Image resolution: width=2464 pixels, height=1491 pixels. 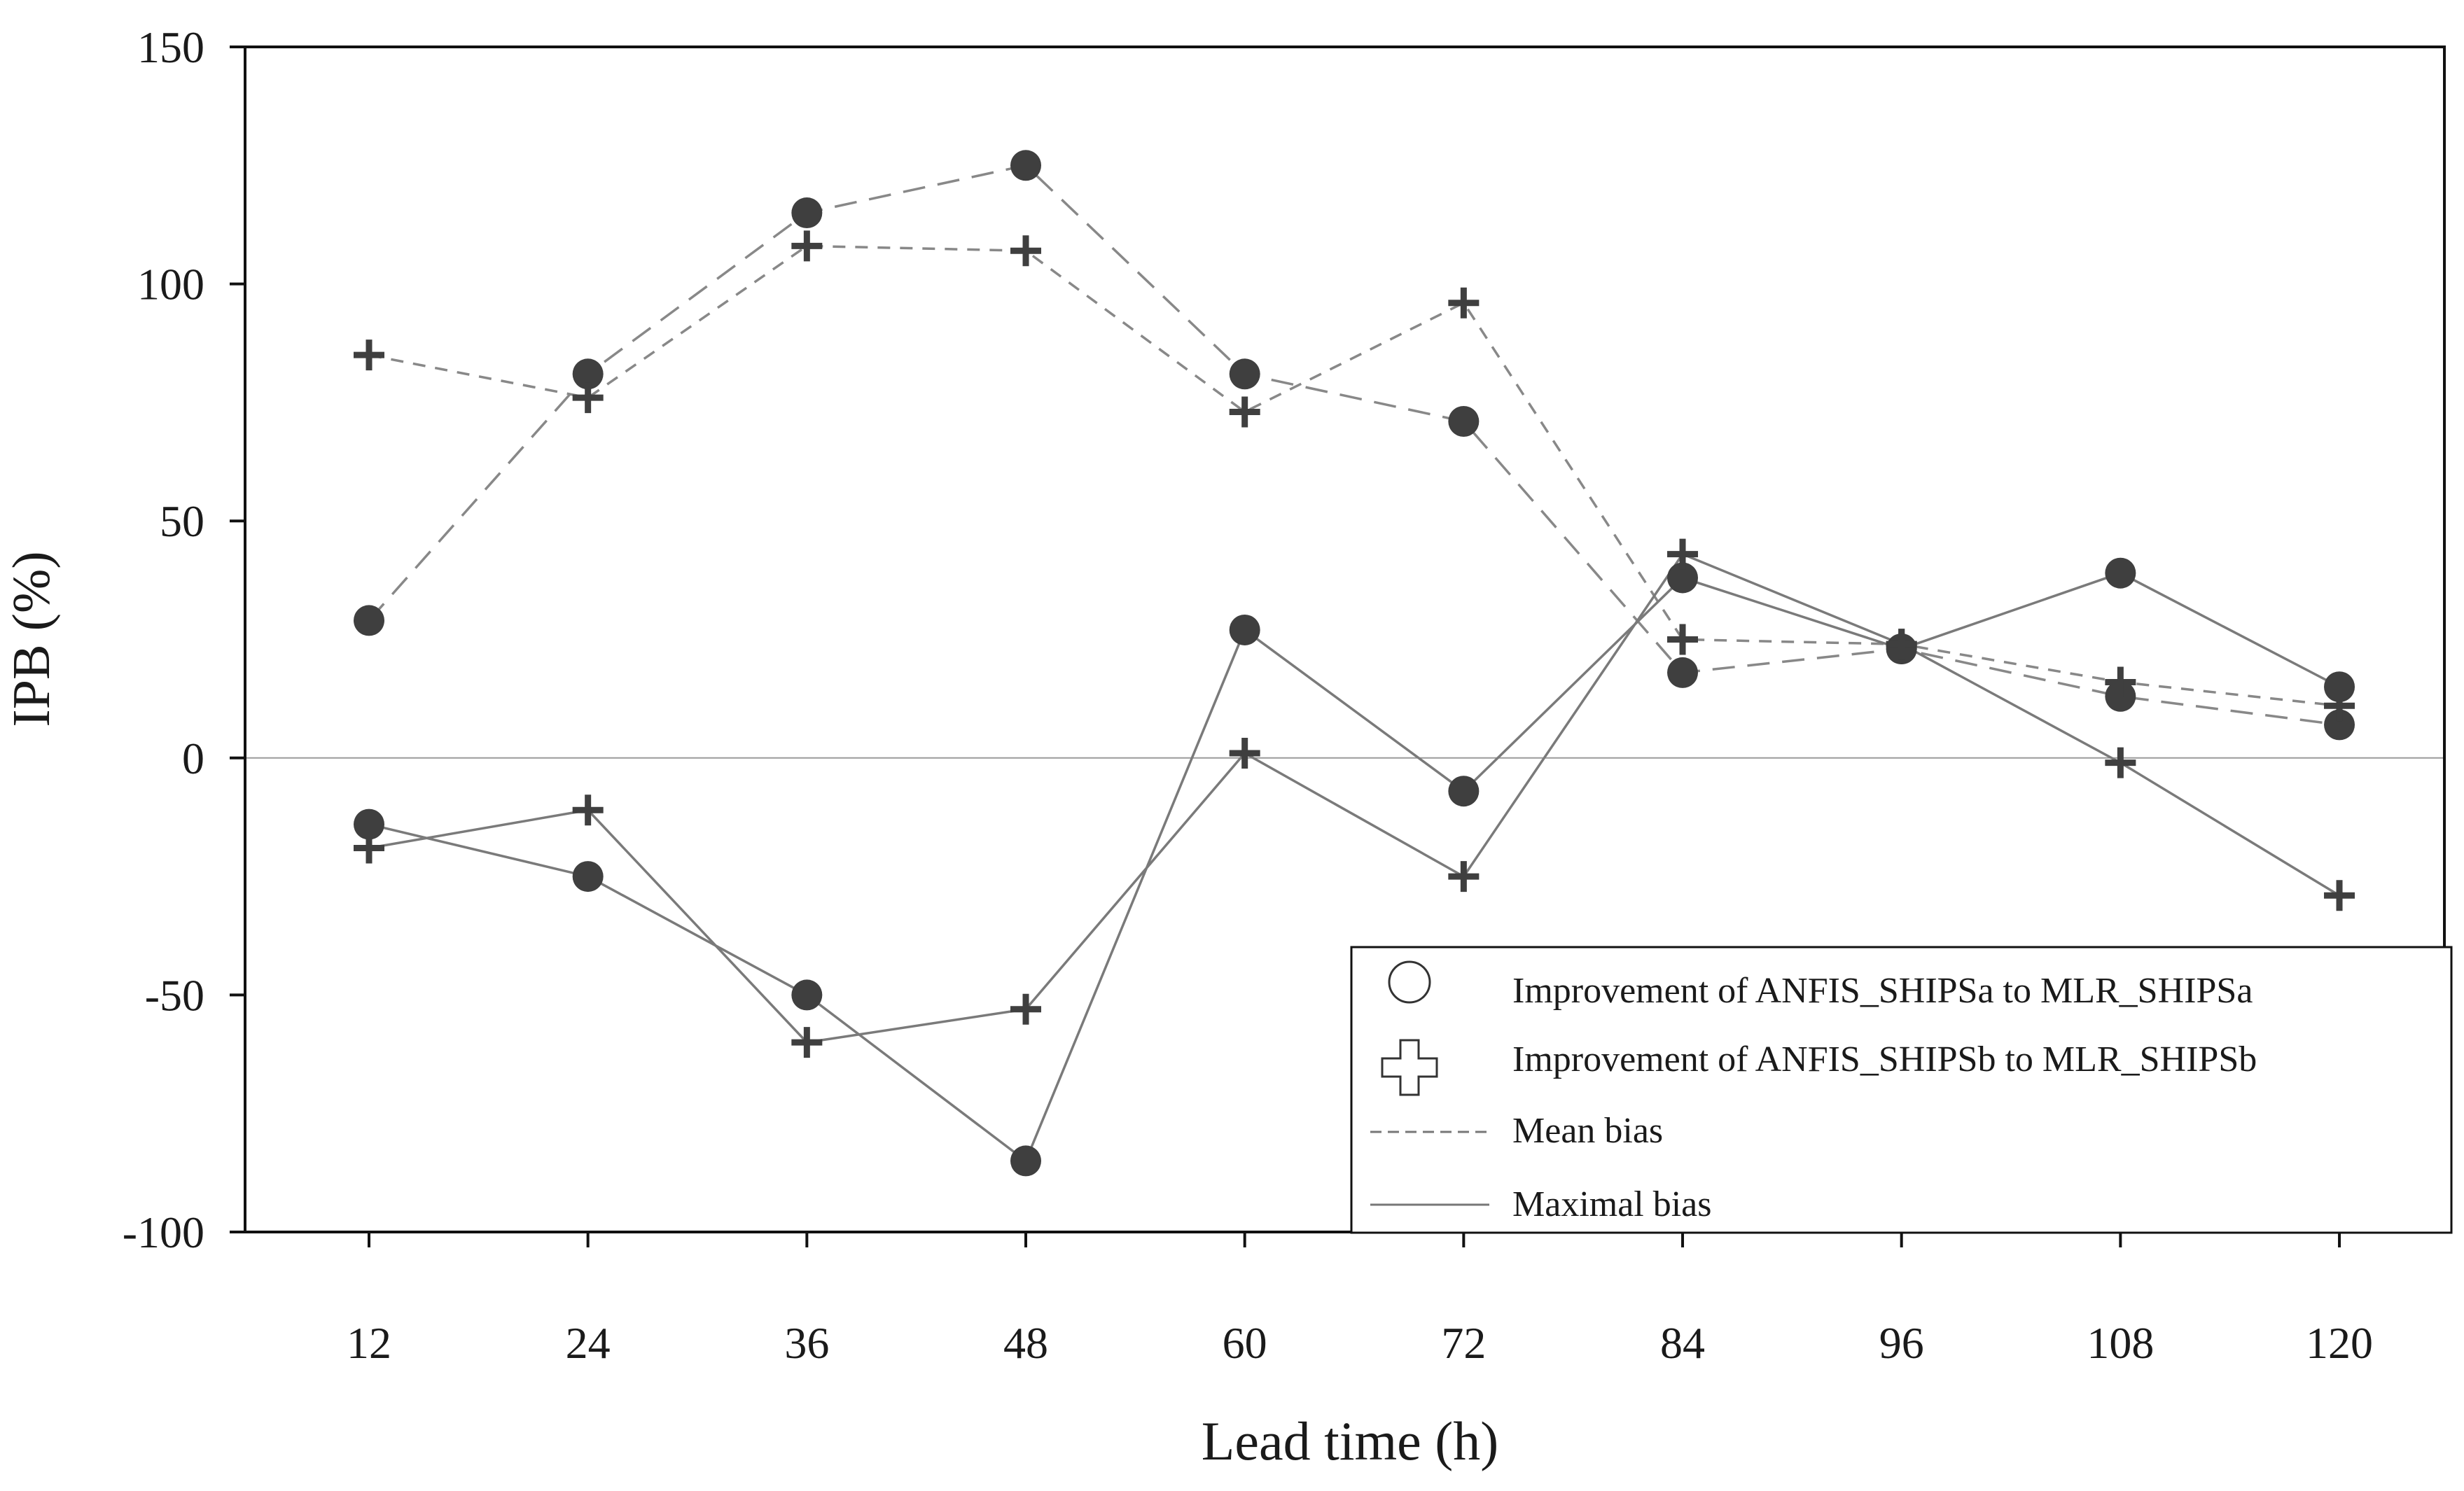 I want to click on x-tick-label: 48, so click(x=1026, y=1343).